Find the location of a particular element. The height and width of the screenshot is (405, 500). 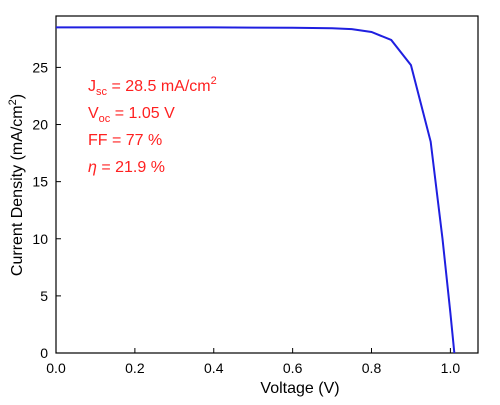

y-tick-label: 20 is located at coordinates (40, 125).